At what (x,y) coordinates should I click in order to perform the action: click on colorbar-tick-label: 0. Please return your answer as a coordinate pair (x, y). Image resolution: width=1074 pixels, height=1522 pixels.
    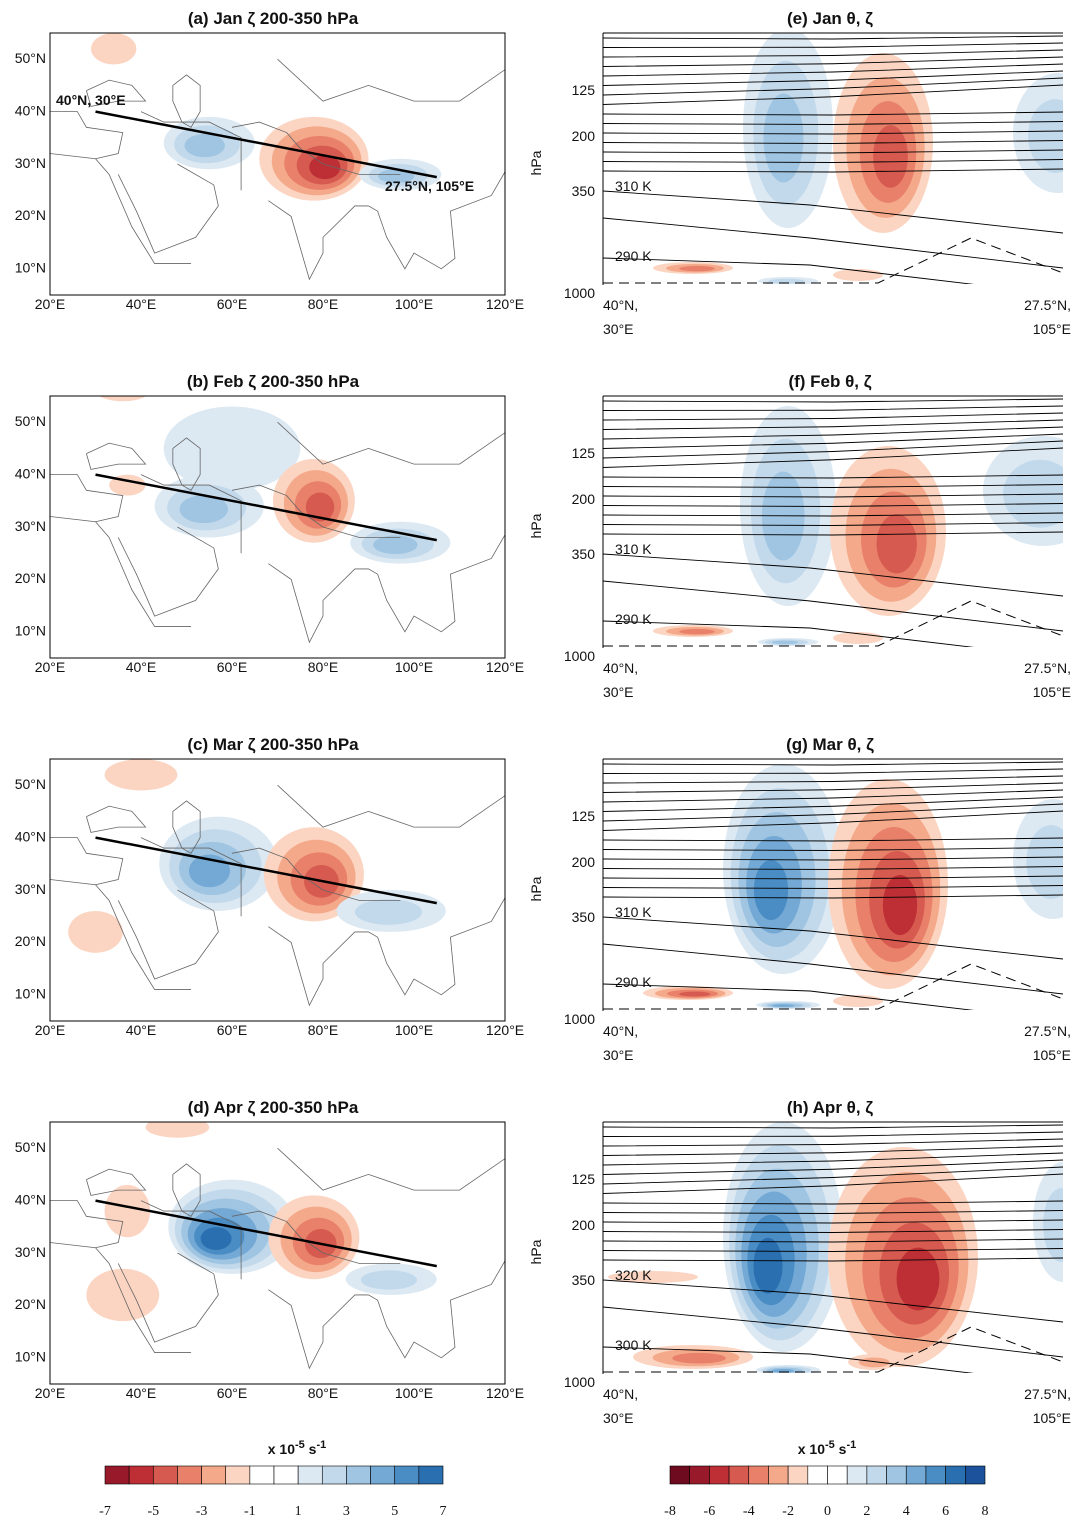
    Looking at the image, I should click on (827, 1511).